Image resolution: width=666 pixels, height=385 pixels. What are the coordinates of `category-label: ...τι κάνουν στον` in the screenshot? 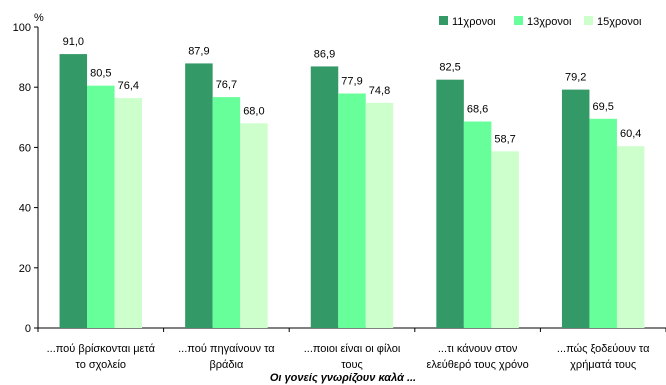 It's located at (478, 349).